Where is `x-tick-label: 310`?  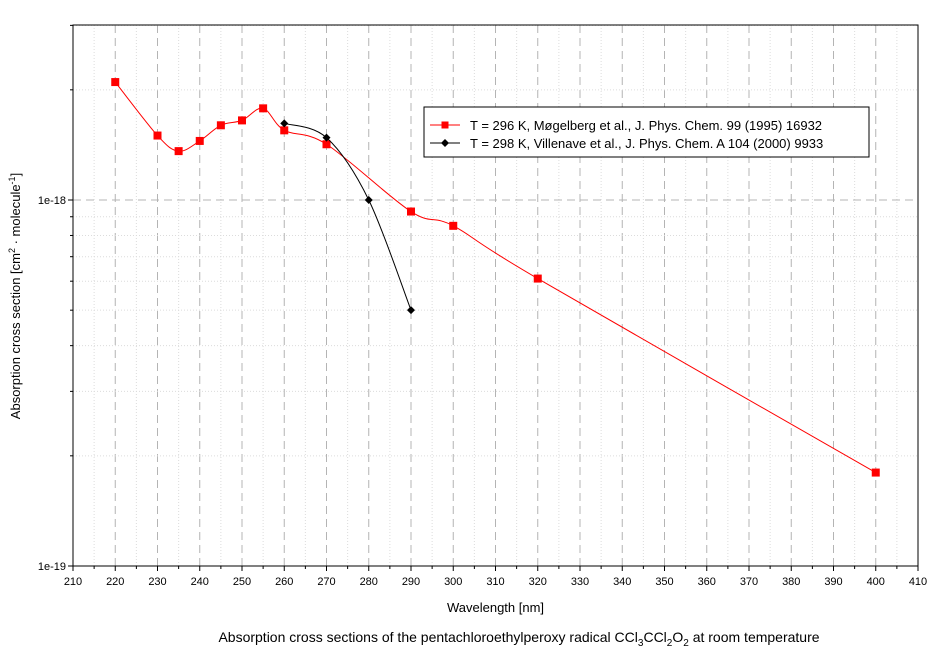
x-tick-label: 310 is located at coordinates (495, 582).